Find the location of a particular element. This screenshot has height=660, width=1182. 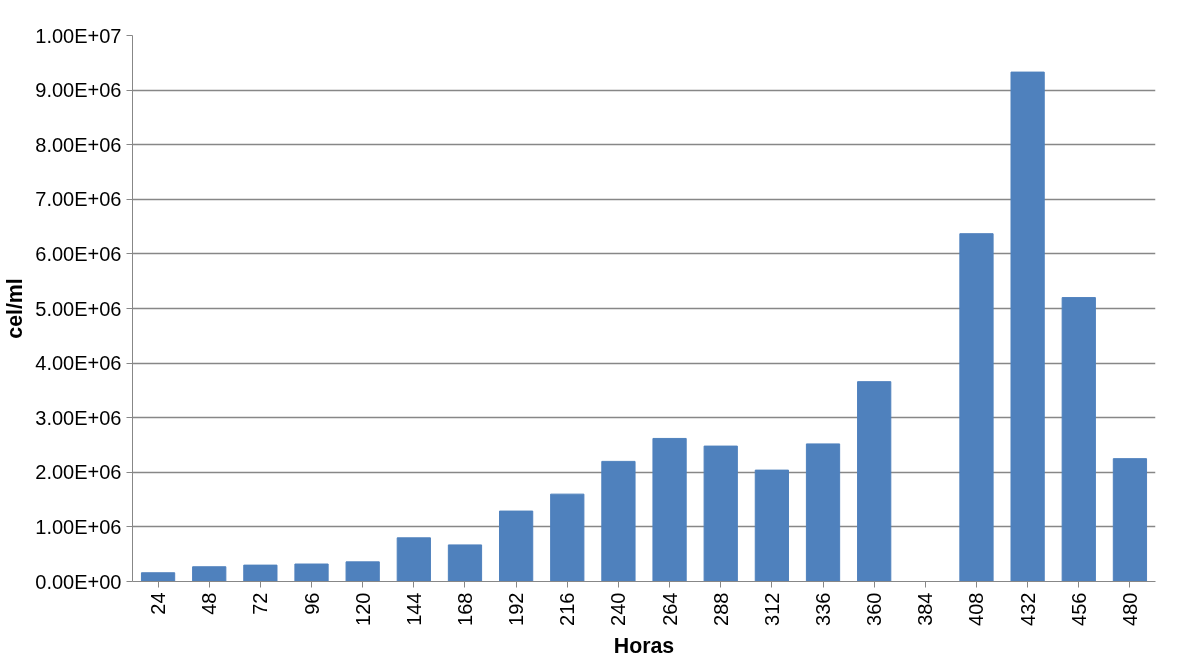

x-tick-label: 96 is located at coordinates (311, 603).